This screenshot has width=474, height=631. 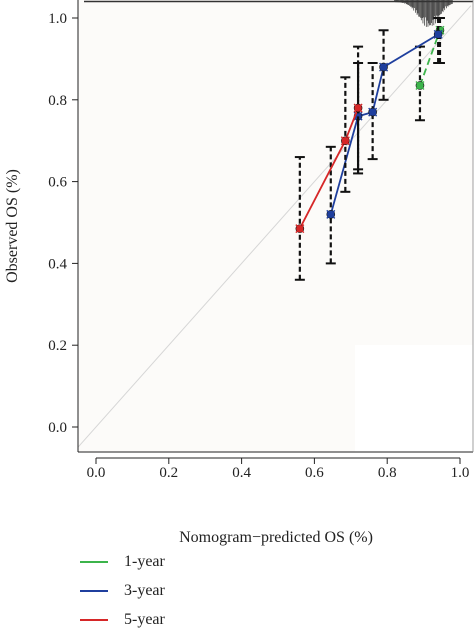 What do you see at coordinates (168, 473) in the screenshot?
I see `x-tick-label: 0.2` at bounding box center [168, 473].